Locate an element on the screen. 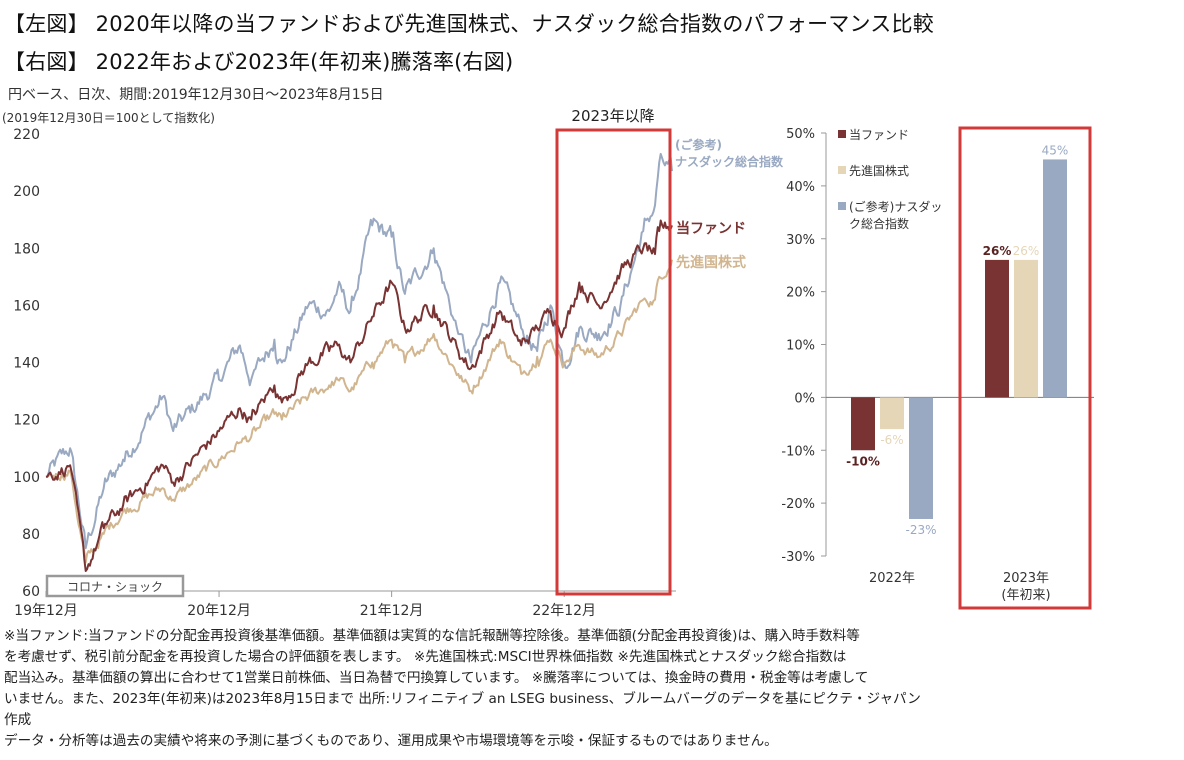 The width and height of the screenshot is (1184, 760). bar-value-label: -23% is located at coordinates (920, 530).